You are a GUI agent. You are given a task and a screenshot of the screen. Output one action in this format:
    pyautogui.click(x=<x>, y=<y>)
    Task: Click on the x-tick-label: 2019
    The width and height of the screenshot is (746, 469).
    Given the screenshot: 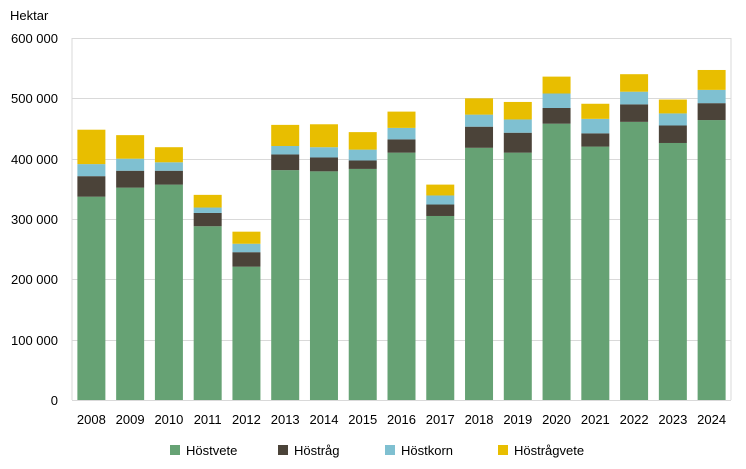 What is the action you would take?
    pyautogui.click(x=517, y=419)
    